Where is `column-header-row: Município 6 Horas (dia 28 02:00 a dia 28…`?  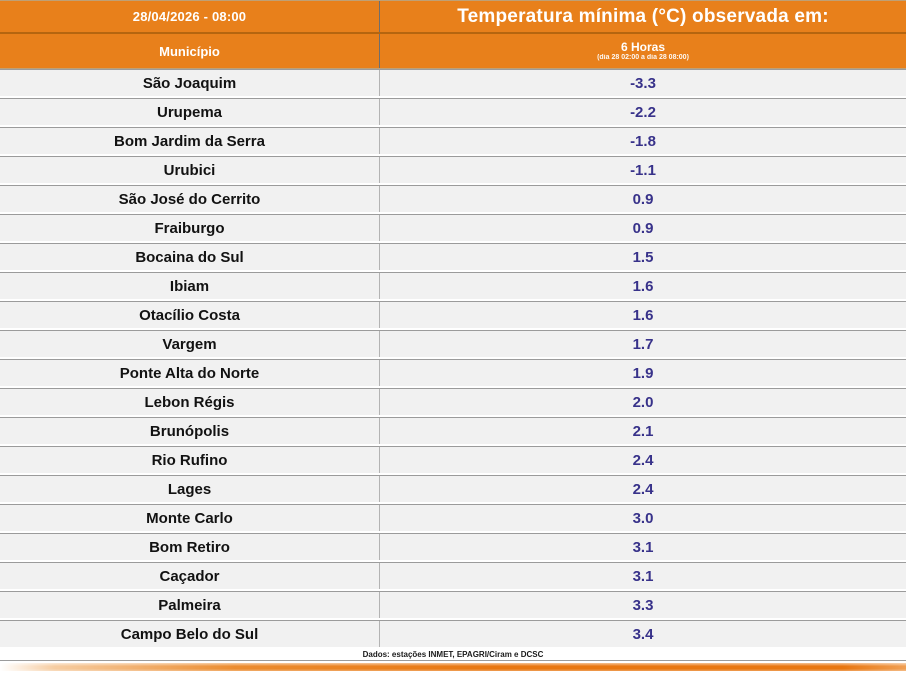 column-header-row: Município 6 Horas (dia 28 02:00 a dia 28… is located at coordinates (453, 51).